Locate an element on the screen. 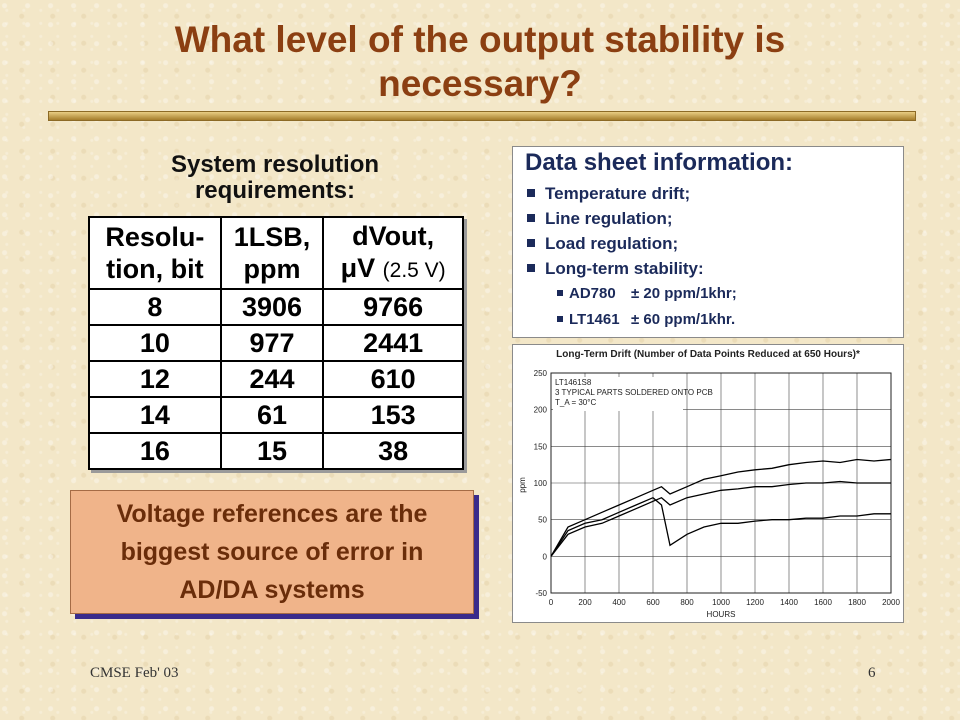 The width and height of the screenshot is (960, 720). chart-annotation: LT1461S8 is located at coordinates (573, 382).